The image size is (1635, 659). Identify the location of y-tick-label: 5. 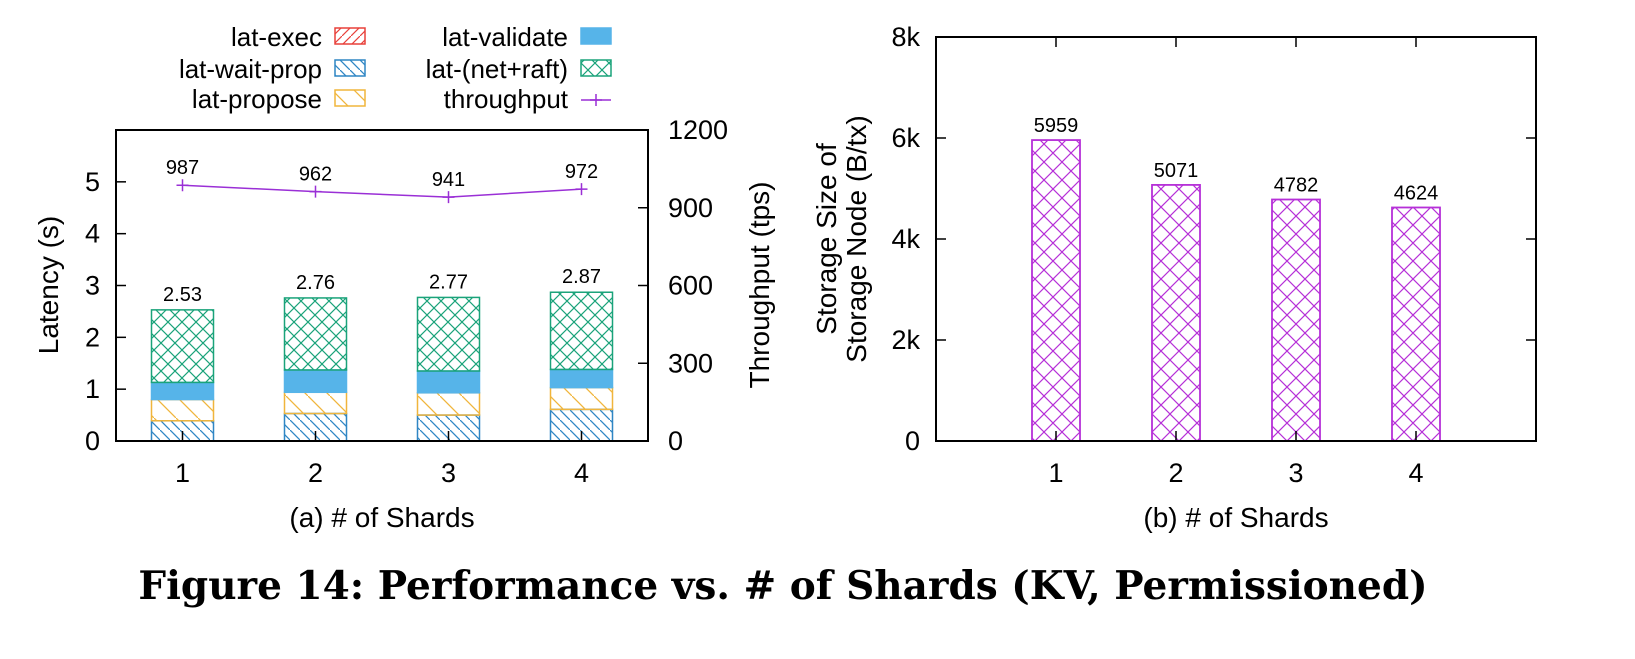
(92, 182).